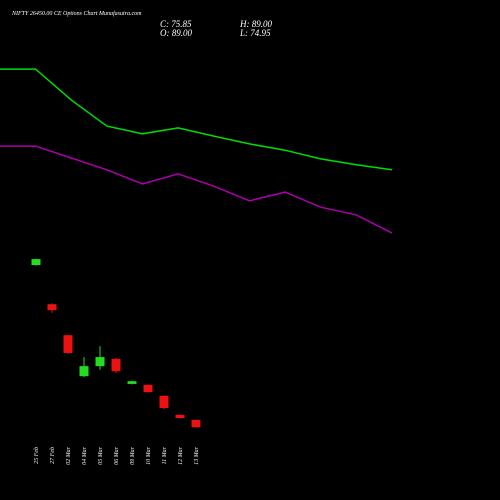 The image size is (500, 500). Describe the element at coordinates (176, 33) in the screenshot. I see `open-label: O: 89.00` at that location.